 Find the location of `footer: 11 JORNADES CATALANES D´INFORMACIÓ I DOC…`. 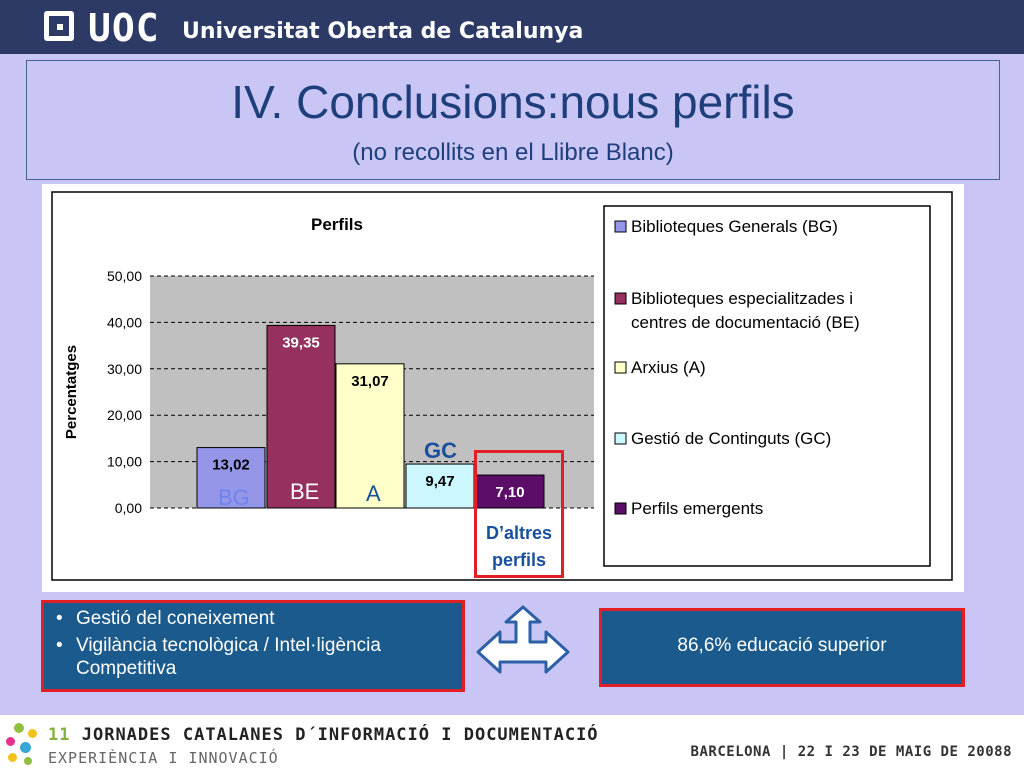

footer: 11 JORNADES CATALANES D´INFORMACIÓ I DOC… is located at coordinates (512, 741).